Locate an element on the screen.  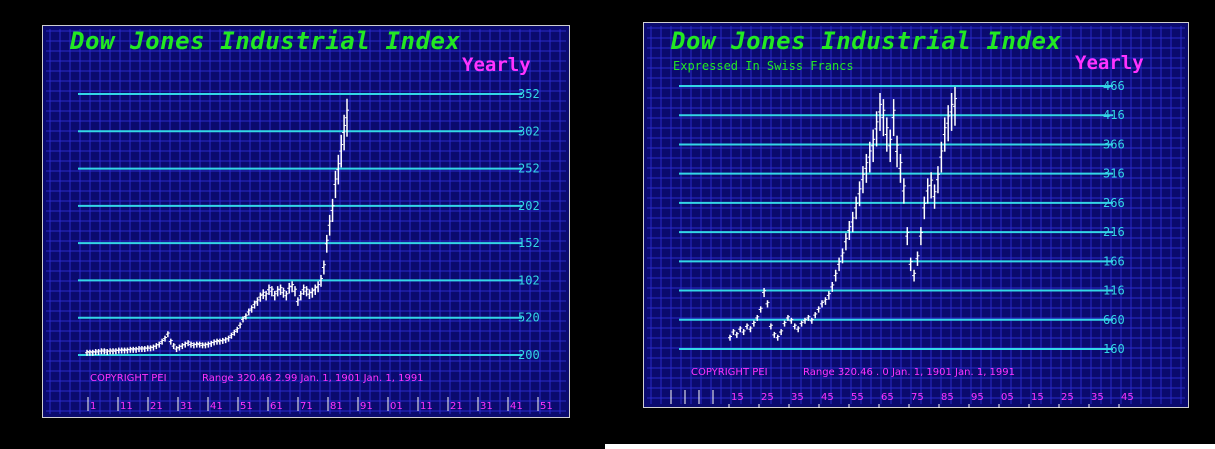
x-tick-label: 85 is located at coordinates (947, 397).